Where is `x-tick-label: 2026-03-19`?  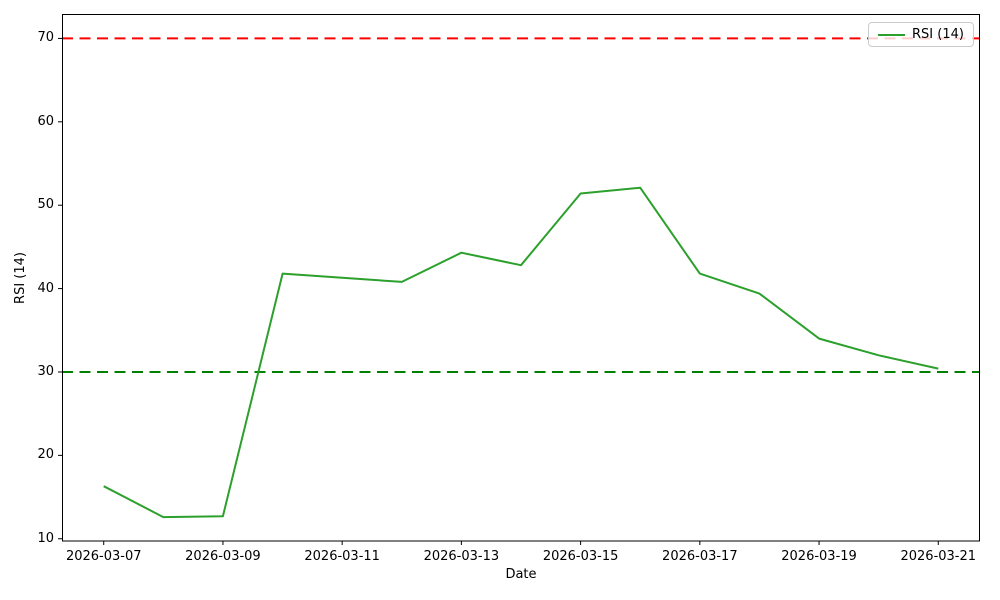
x-tick-label: 2026-03-19 is located at coordinates (819, 556).